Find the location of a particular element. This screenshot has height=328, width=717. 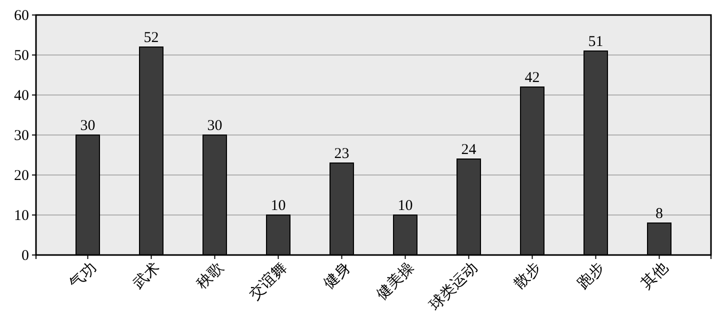

x-tick-label: 交谊舞 is located at coordinates (268, 281).